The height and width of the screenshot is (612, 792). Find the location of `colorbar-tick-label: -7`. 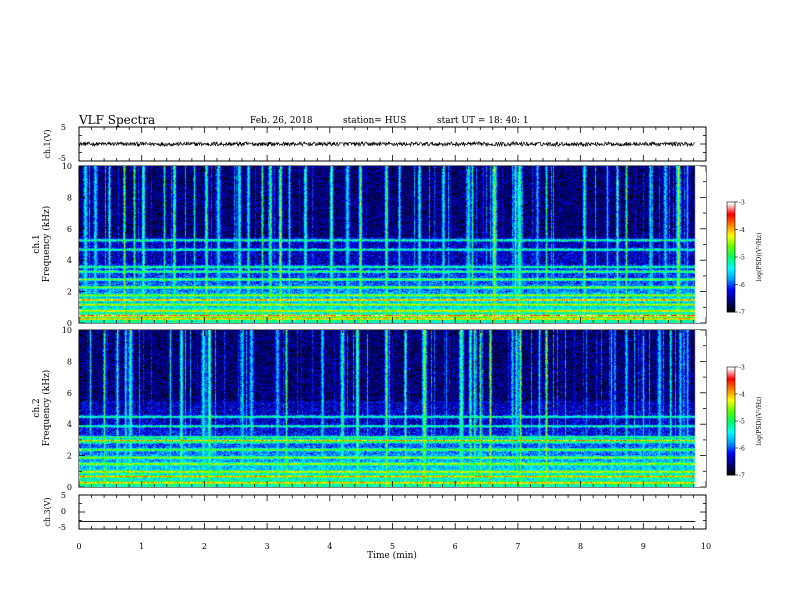

colorbar-tick-label: -7 is located at coordinates (742, 313).